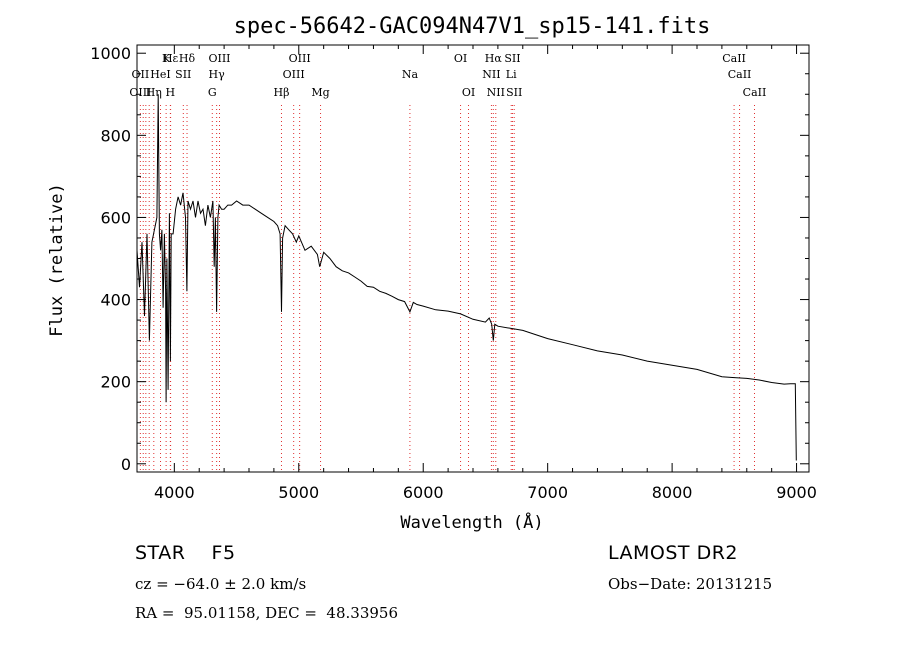  What do you see at coordinates (491, 74) in the screenshot?
I see `line-label-15: NII` at bounding box center [491, 74].